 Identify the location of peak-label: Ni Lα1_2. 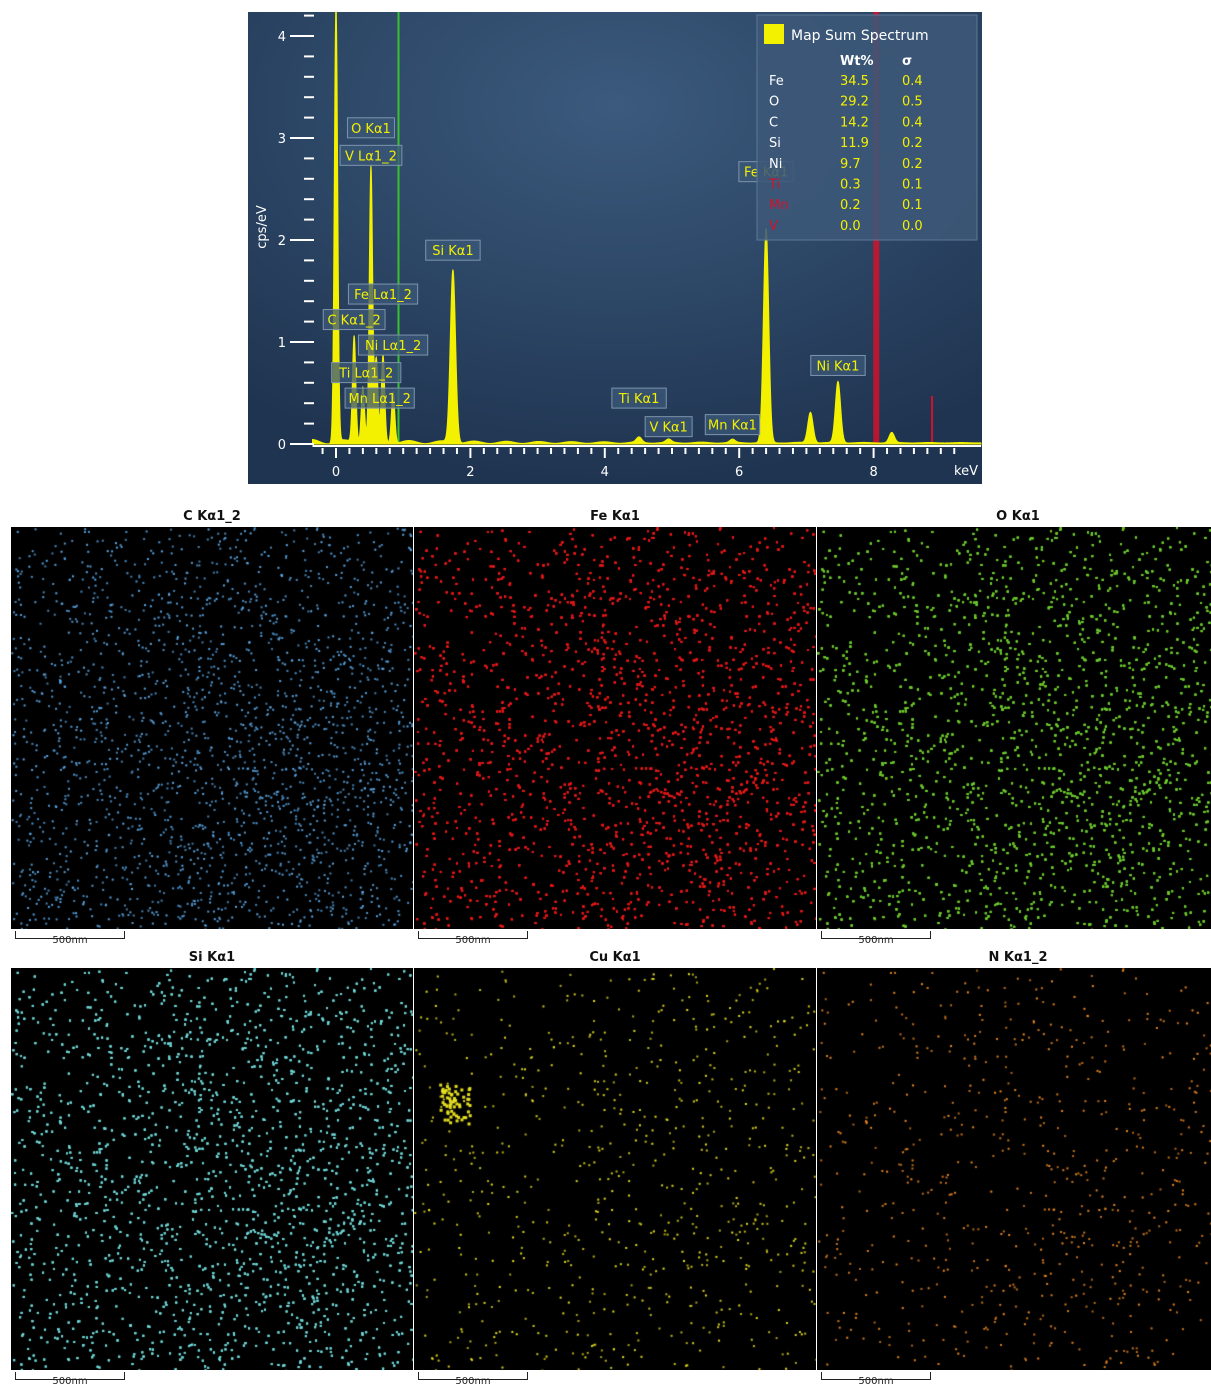
(393, 345).